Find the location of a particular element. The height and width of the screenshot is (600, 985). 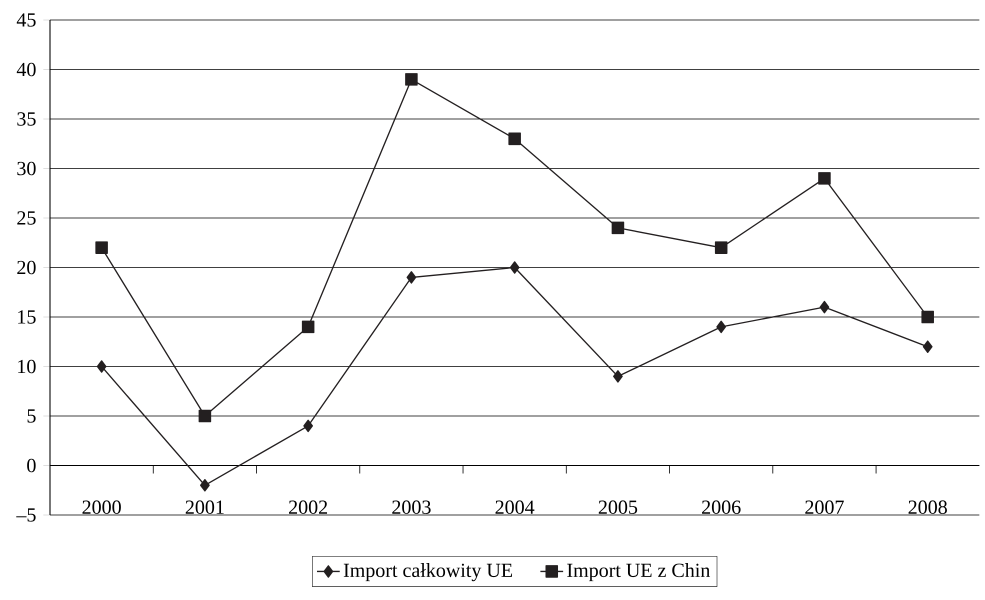

x-tick-label: 2001 is located at coordinates (205, 507).